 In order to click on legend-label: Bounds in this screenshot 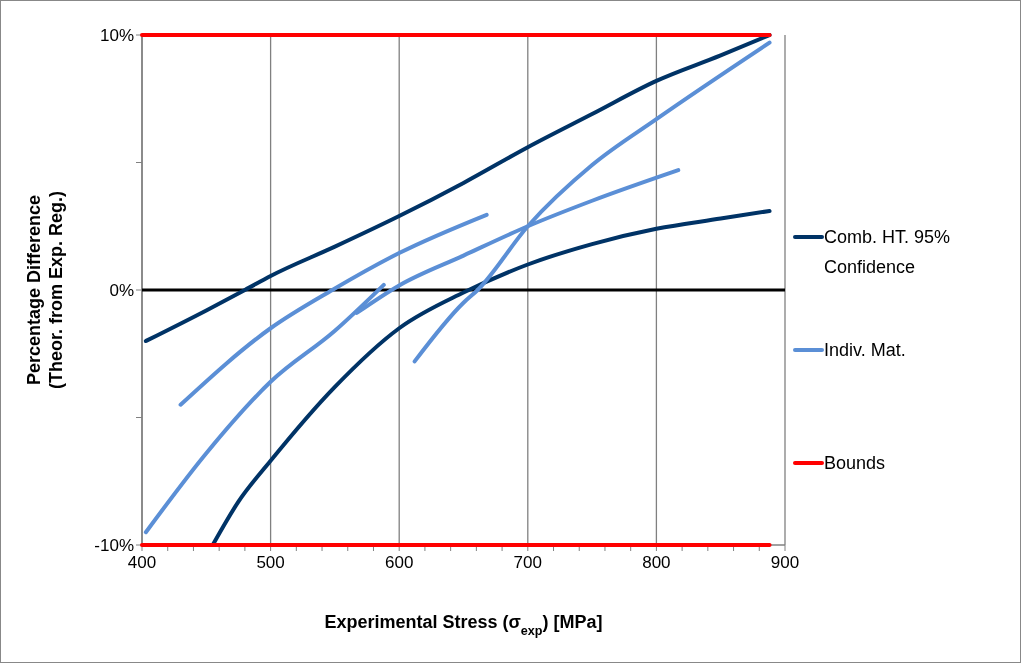, I will do `click(855, 463)`.